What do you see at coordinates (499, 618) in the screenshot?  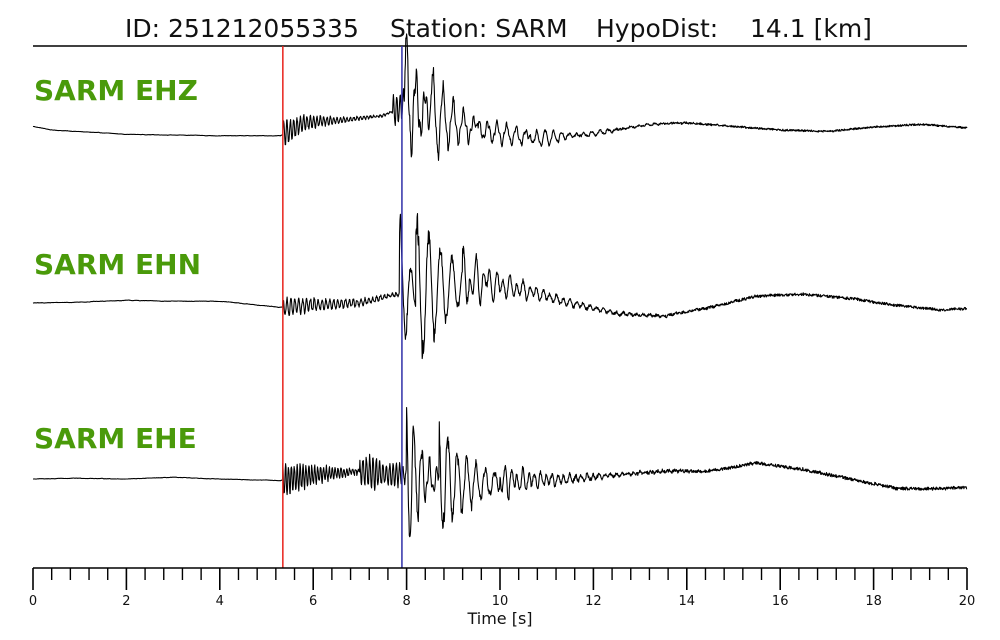 I see `x-axis-label: Time [s]` at bounding box center [499, 618].